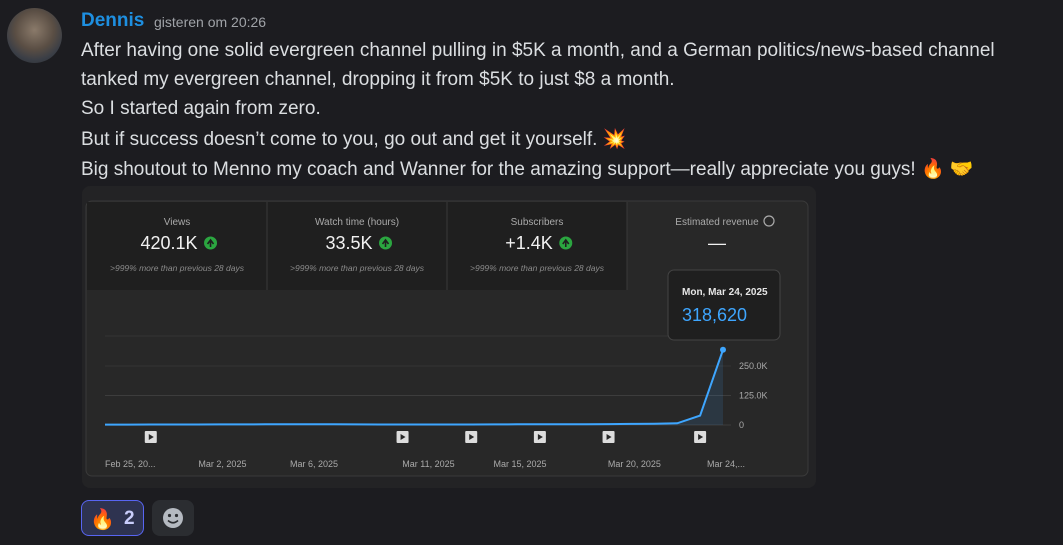 The image size is (1063, 545). What do you see at coordinates (634, 464) in the screenshot?
I see `x-tick-label: Mar 20, 2025` at bounding box center [634, 464].